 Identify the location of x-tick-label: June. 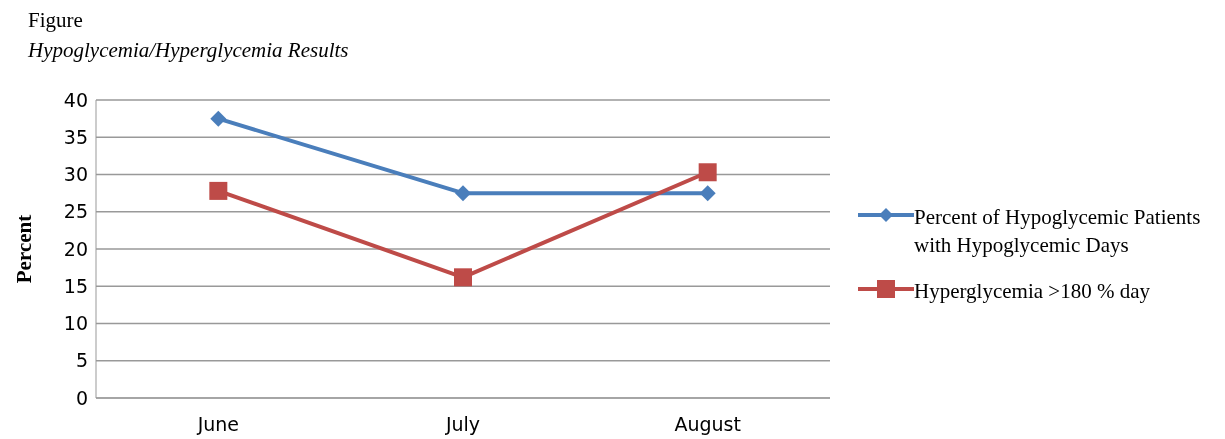
(218, 424).